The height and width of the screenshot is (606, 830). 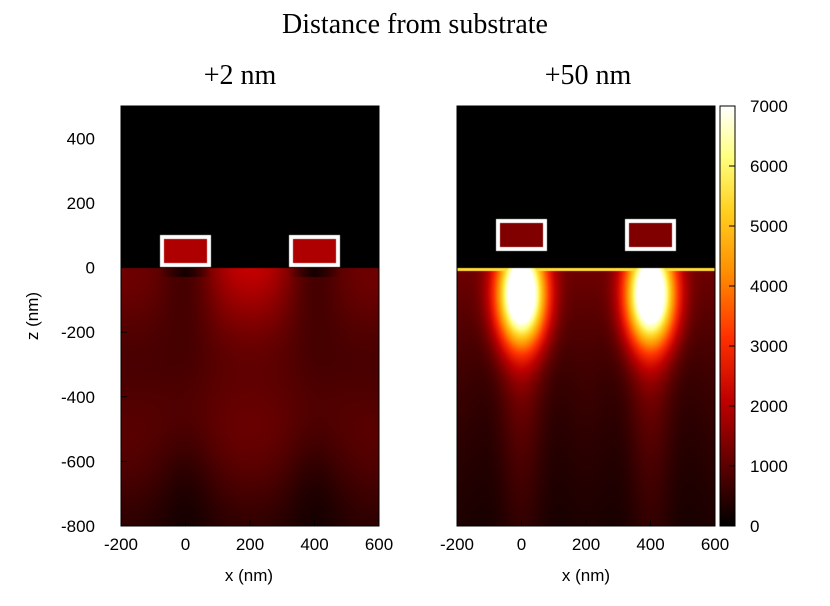 What do you see at coordinates (240, 75) in the screenshot?
I see `panel-1-label: +2 nm` at bounding box center [240, 75].